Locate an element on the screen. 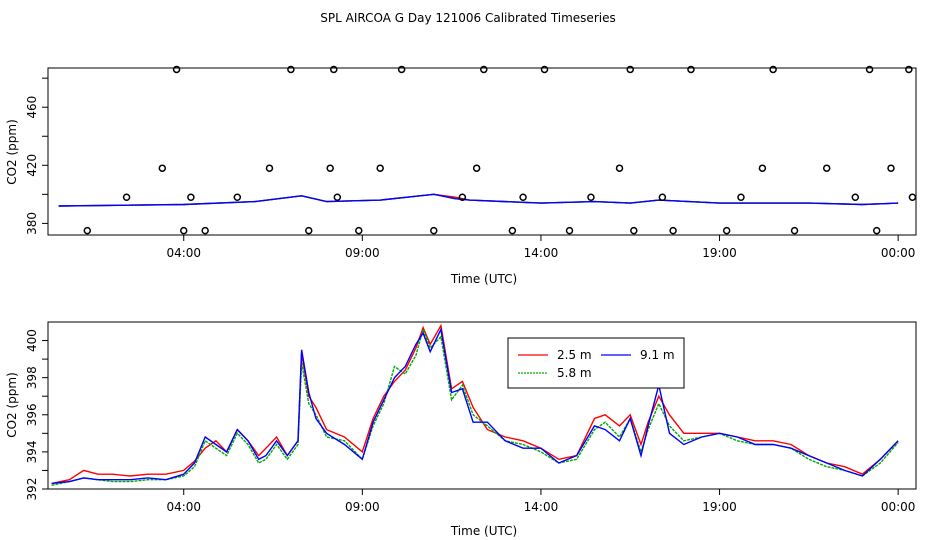  y-tick-label: 460 is located at coordinates (32, 107).